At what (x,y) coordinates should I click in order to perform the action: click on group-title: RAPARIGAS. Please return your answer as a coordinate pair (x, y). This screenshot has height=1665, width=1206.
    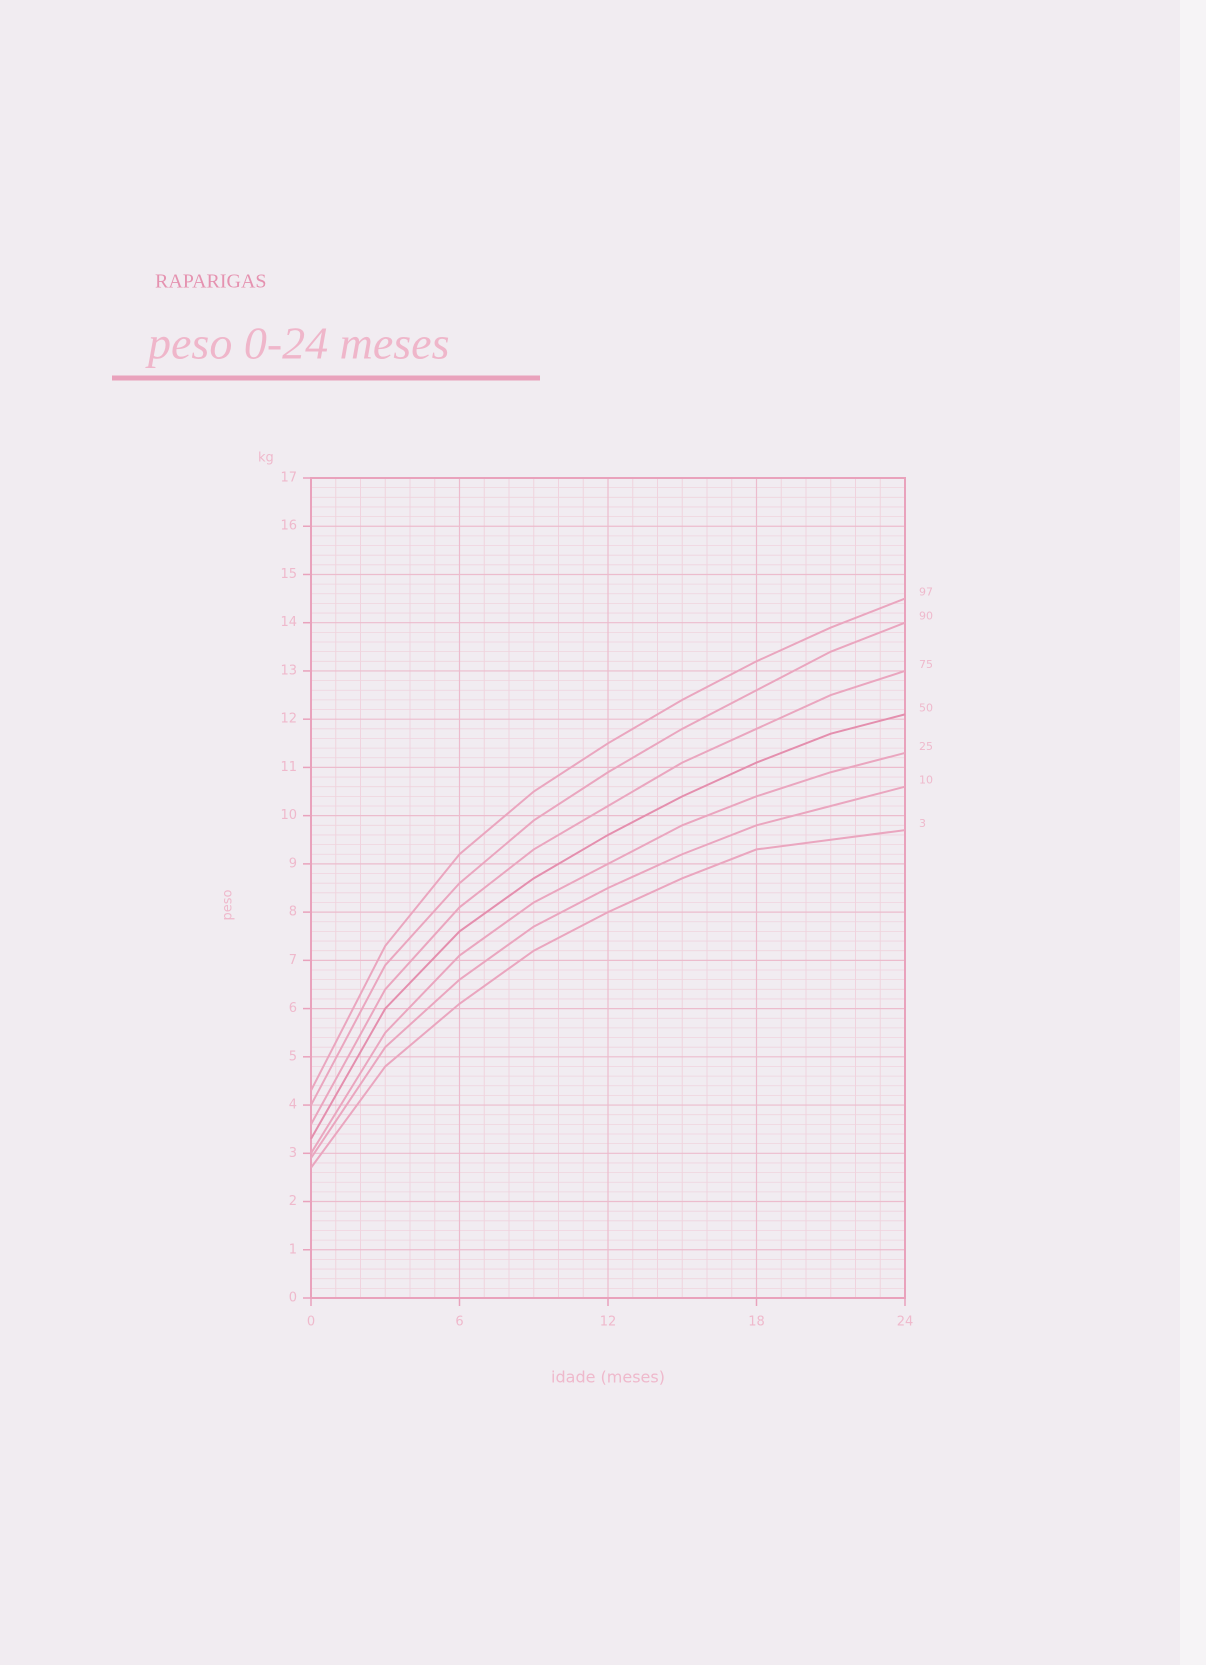
    Looking at the image, I should click on (211, 282).